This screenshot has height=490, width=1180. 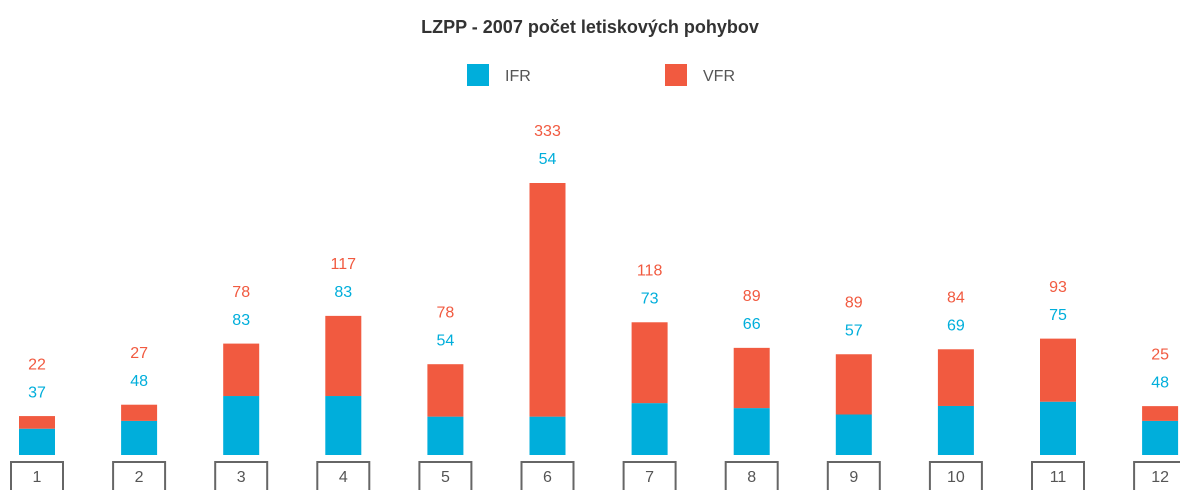 I want to click on x-tick-label: 11, so click(x=1058, y=477).